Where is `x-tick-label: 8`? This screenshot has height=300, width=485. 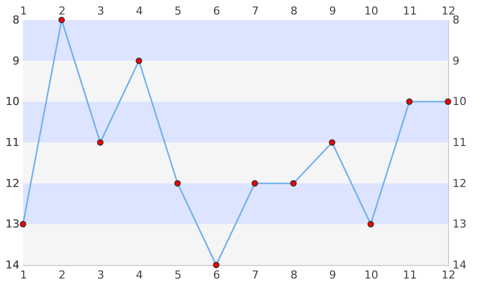 x-tick-label: 8 is located at coordinates (294, 11).